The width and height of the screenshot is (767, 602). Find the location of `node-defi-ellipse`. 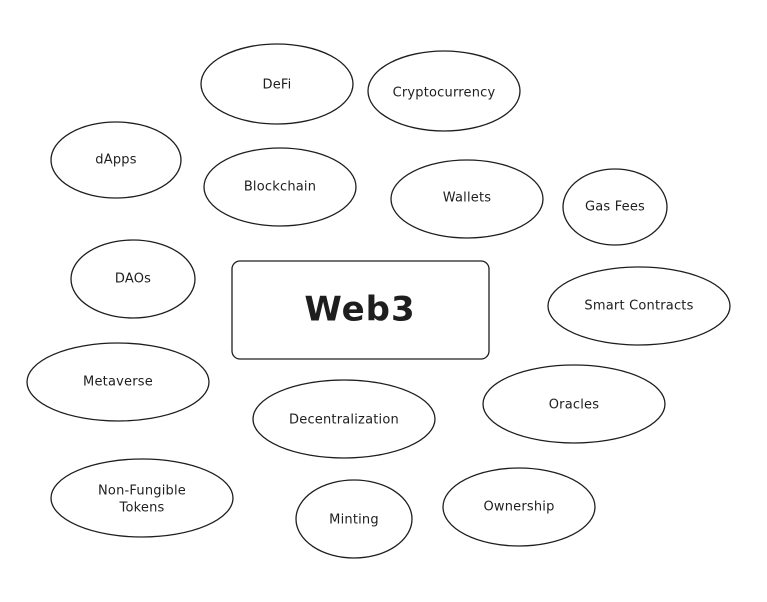

node-defi-ellipse is located at coordinates (277, 84).